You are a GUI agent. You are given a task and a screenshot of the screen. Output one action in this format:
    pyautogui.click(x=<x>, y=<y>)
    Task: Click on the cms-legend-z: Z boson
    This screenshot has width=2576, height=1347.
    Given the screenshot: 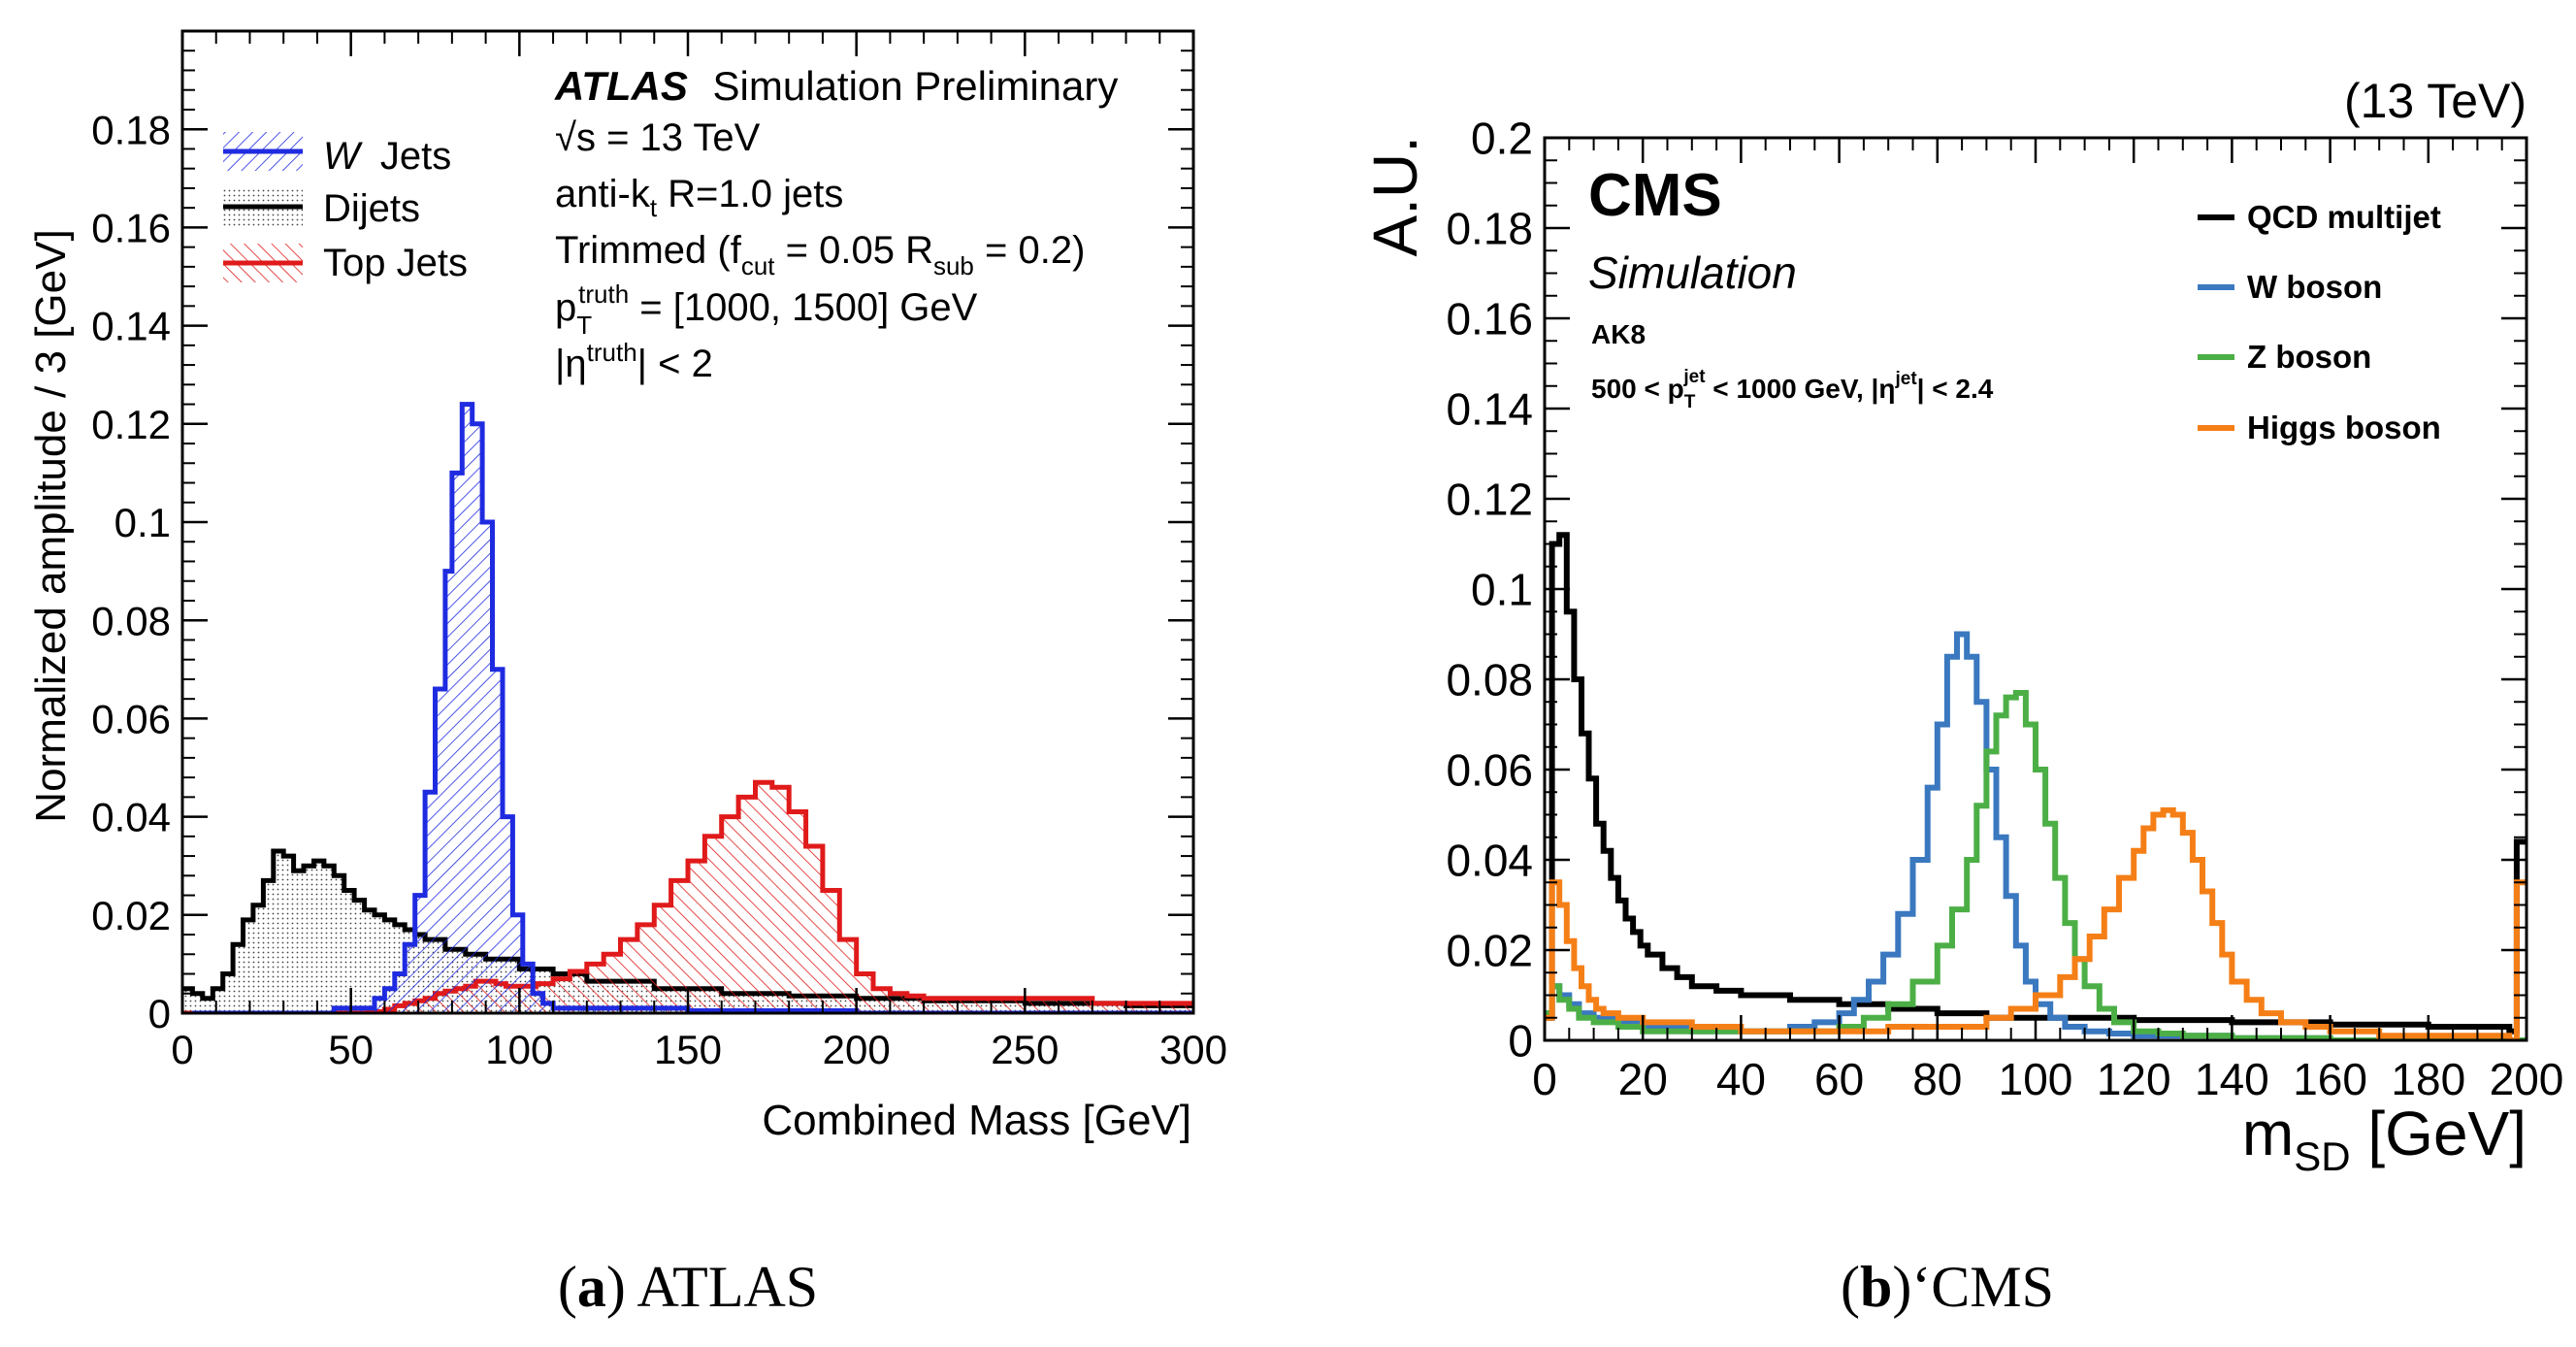 What is the action you would take?
    pyautogui.click(x=2285, y=357)
    